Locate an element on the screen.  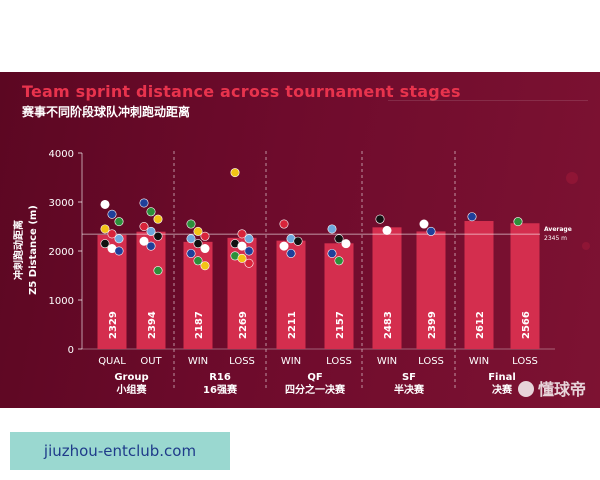
average-value-label: 2345 m is located at coordinates (555, 238).